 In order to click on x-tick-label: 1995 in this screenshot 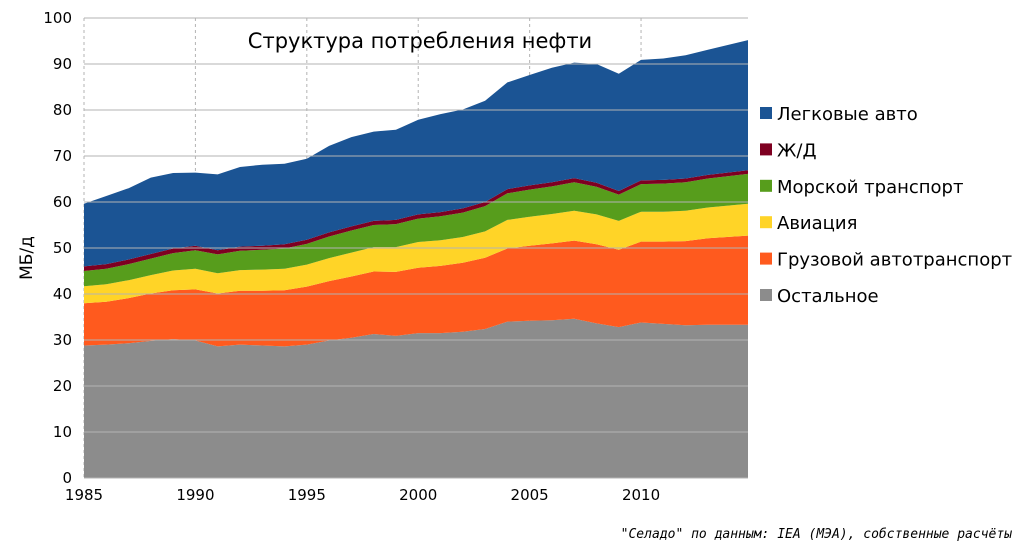, I will do `click(307, 495)`.